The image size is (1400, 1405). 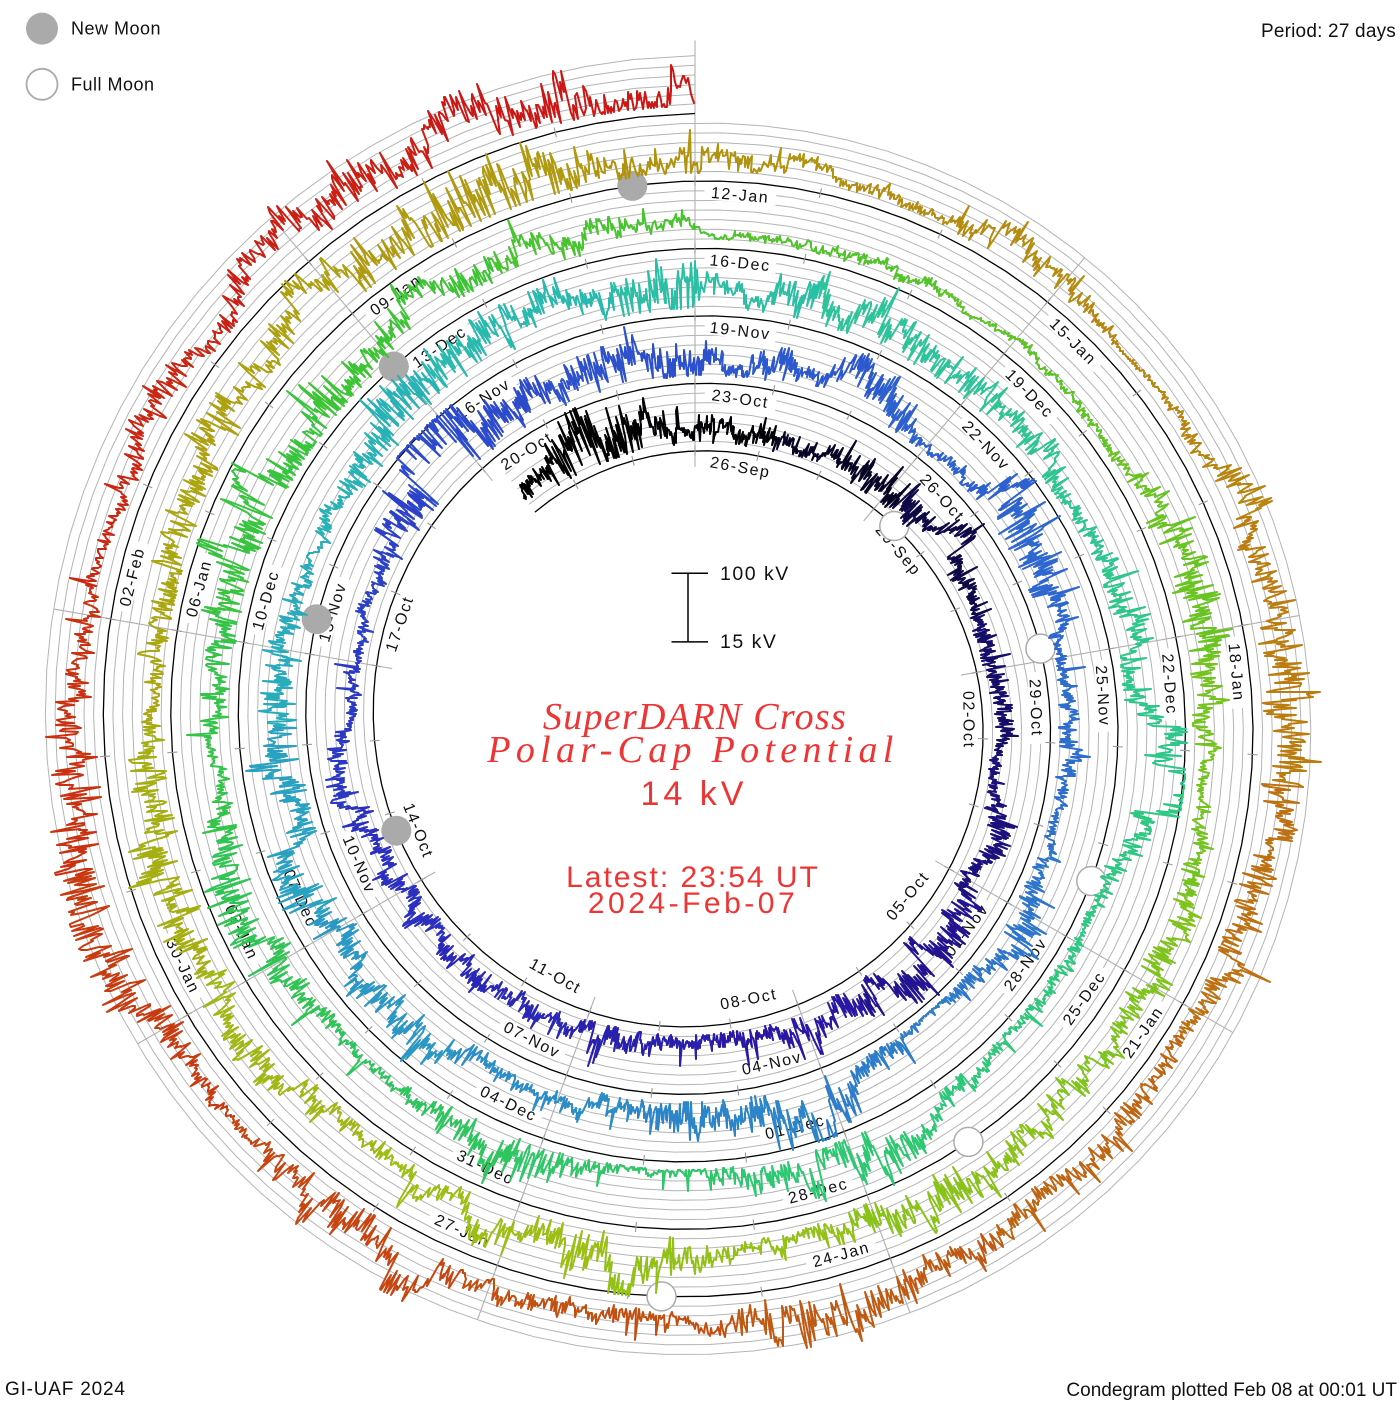 I want to click on svg-text: 16-Dec, so click(x=740, y=263).